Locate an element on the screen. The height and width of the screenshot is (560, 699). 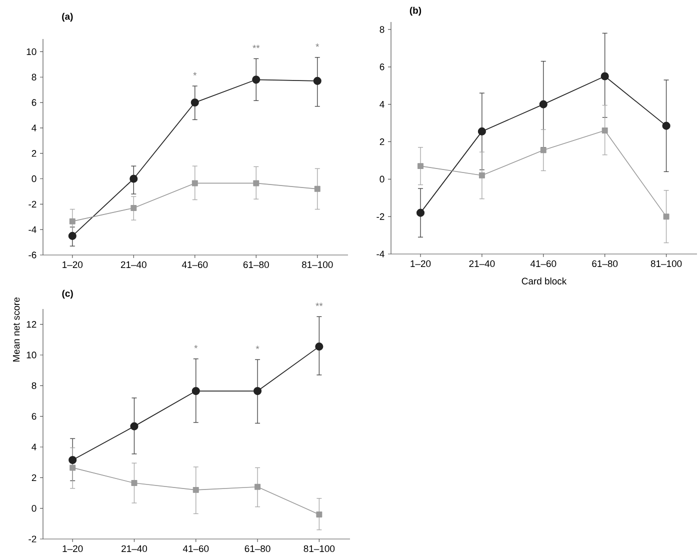
y-axis-title: Mean net score is located at coordinates (16, 330).